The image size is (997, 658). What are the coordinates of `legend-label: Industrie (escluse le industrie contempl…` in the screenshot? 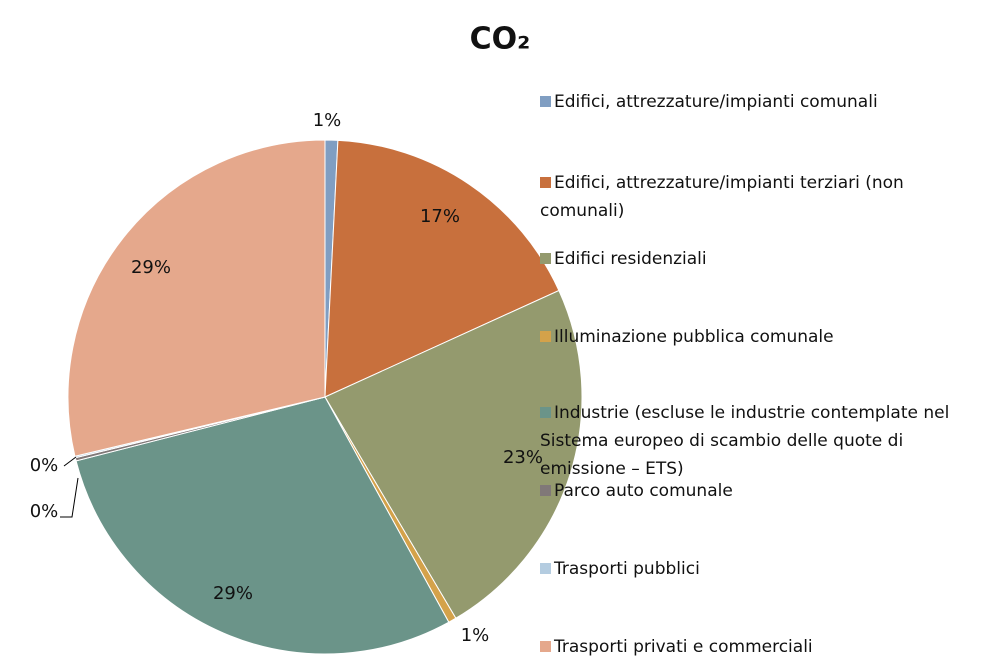 It's located at (745, 441).